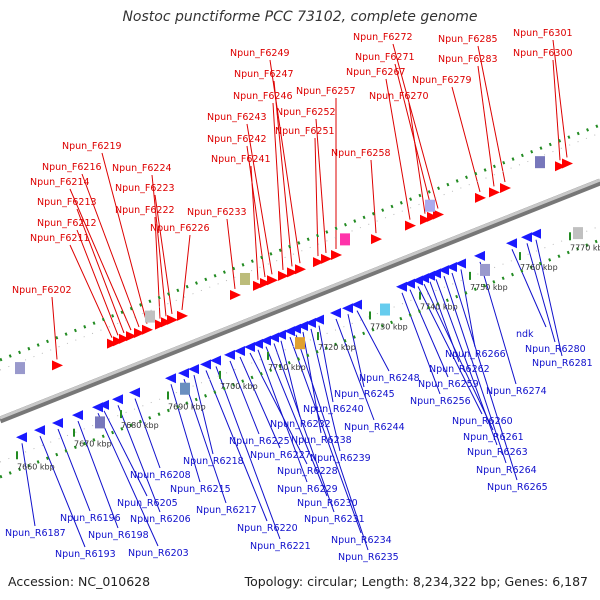 The width and height of the screenshot is (600, 600). What do you see at coordinates (361, 540) in the screenshot?
I see `gene-label: Npun_R6234` at bounding box center [361, 540].